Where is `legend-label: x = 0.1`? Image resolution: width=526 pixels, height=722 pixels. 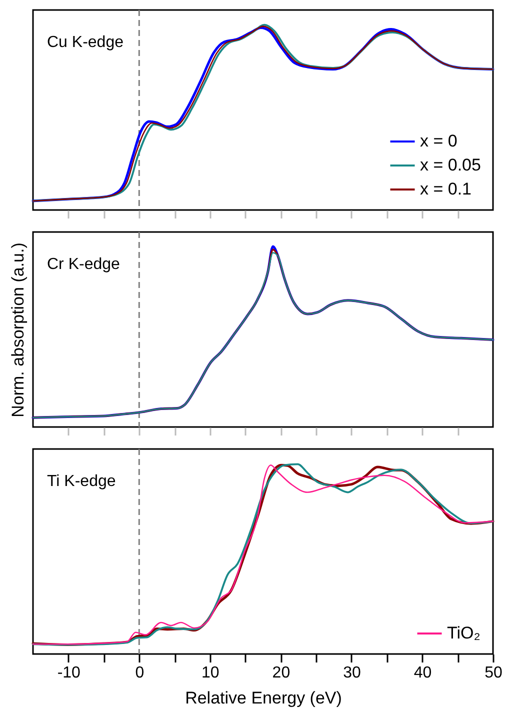 legend-label: x = 0.1 is located at coordinates (446, 189).